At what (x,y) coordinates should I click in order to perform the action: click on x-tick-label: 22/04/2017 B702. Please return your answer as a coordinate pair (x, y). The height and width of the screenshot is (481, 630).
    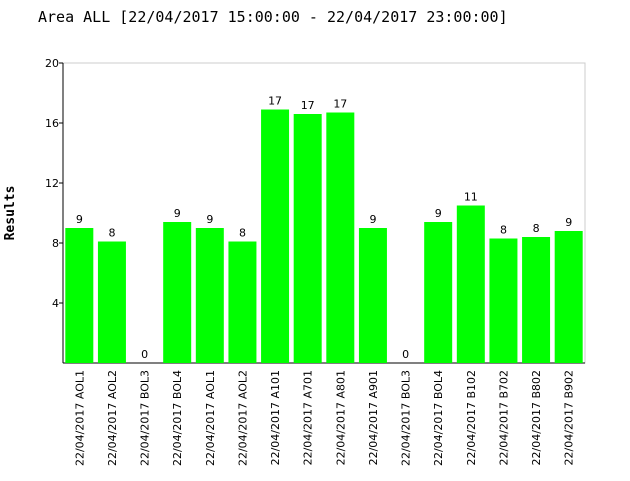
    Looking at the image, I should click on (503, 417).